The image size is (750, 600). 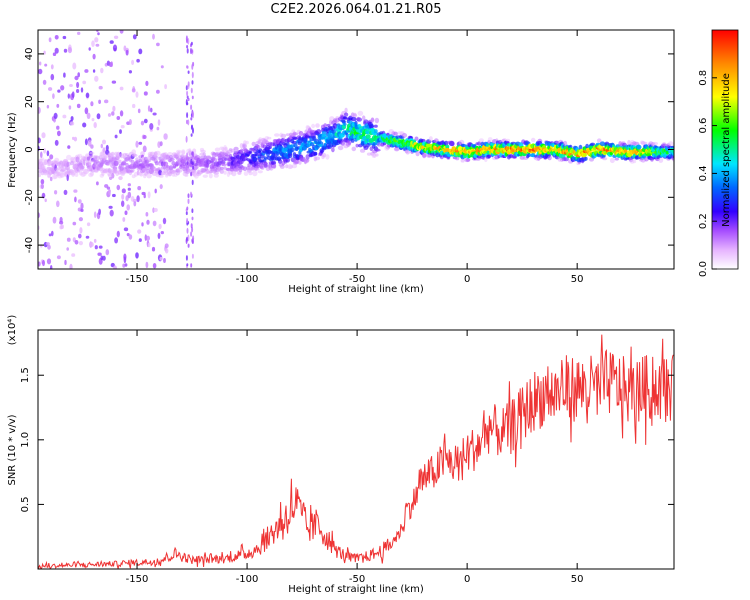 What do you see at coordinates (29, 149) in the screenshot?
I see `y-tick-label: 0` at bounding box center [29, 149].